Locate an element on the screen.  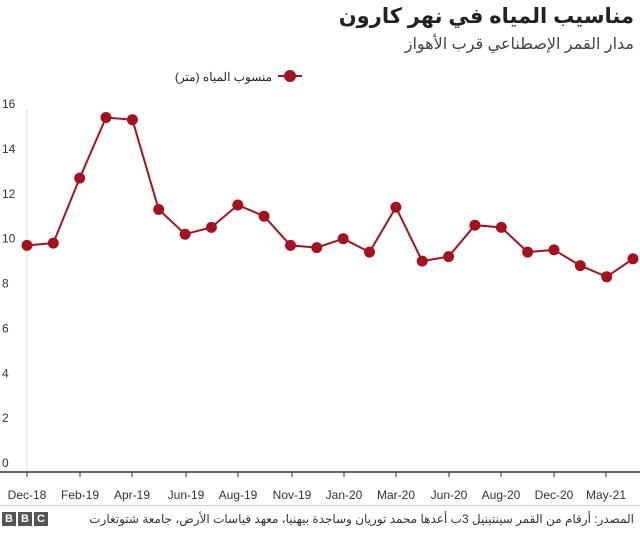
chart-subtitle: مدار القمر الإصطناعي قرب الأهواز is located at coordinates (519, 44).